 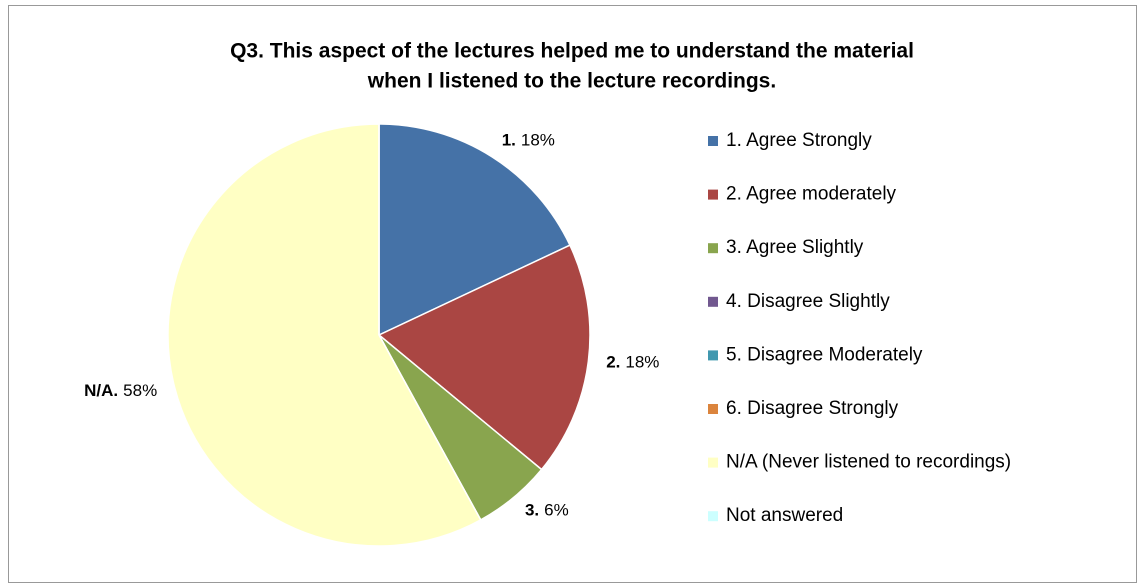 I want to click on data-label-name: 3., so click(x=532, y=510).